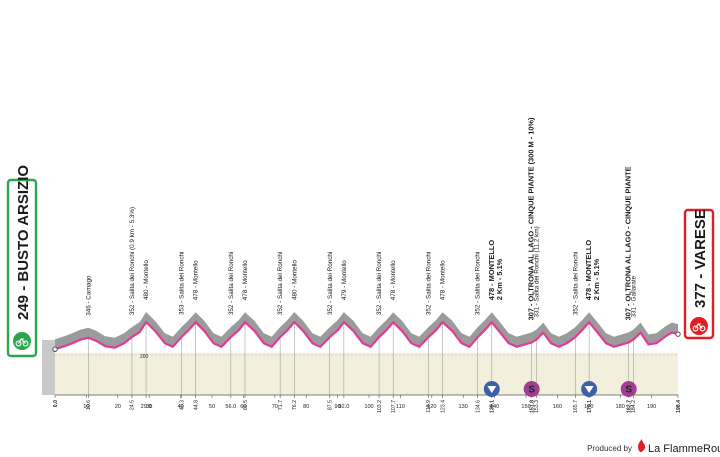 Image resolution: width=720 pixels, height=457 pixels. What do you see at coordinates (343, 407) in the screenshot?
I see `x-tick-label: 92.0` at bounding box center [343, 407].